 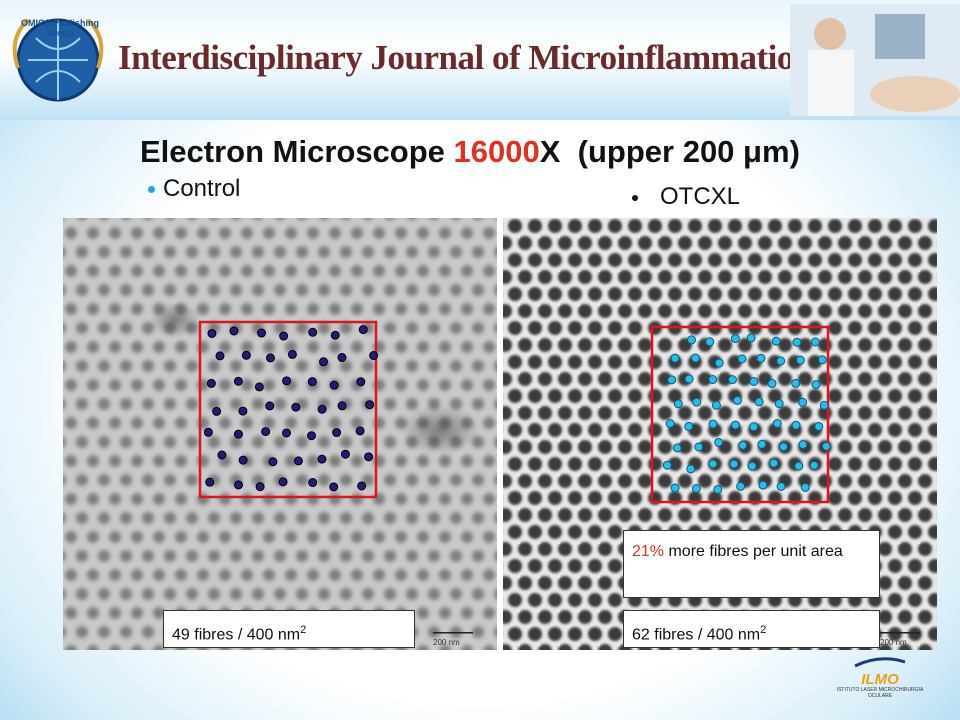 What do you see at coordinates (880, 693) in the screenshot?
I see `logo-subtitle: ISTITUTO LASER MICROCHIRURGIA OCULARE` at bounding box center [880, 693].